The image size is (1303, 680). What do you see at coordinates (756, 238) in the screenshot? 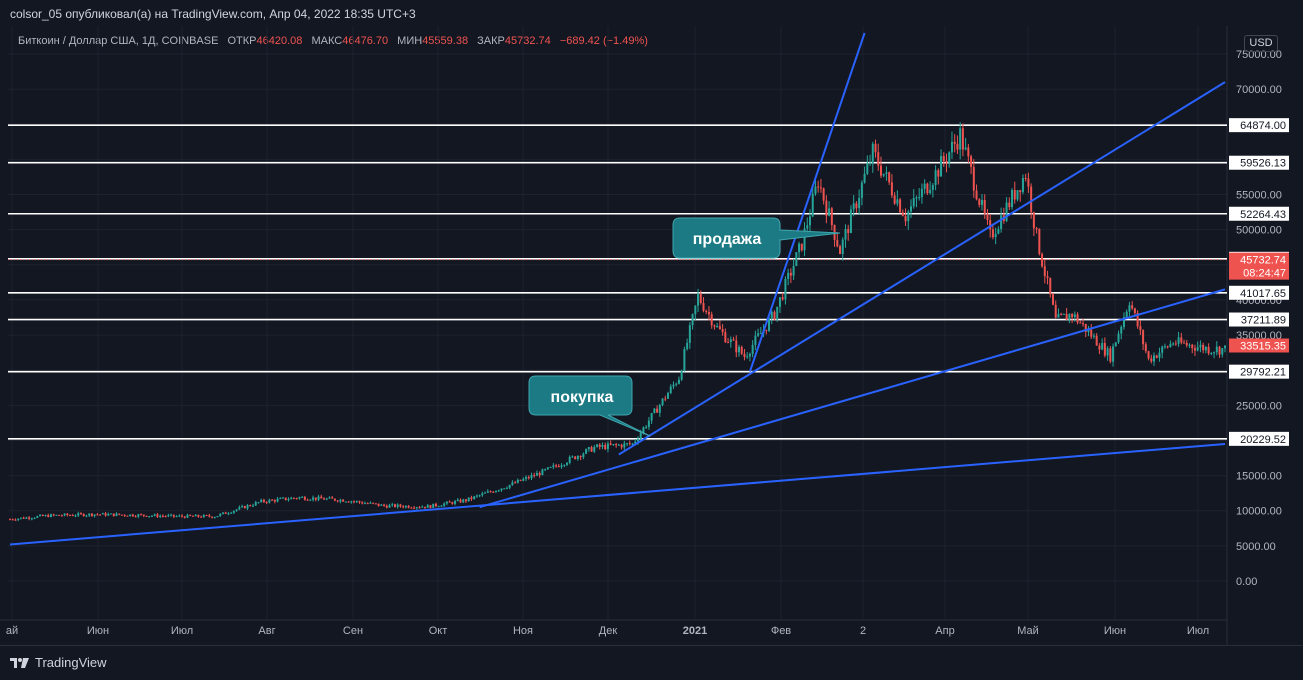
I see `sell-callout: продажа` at bounding box center [756, 238].